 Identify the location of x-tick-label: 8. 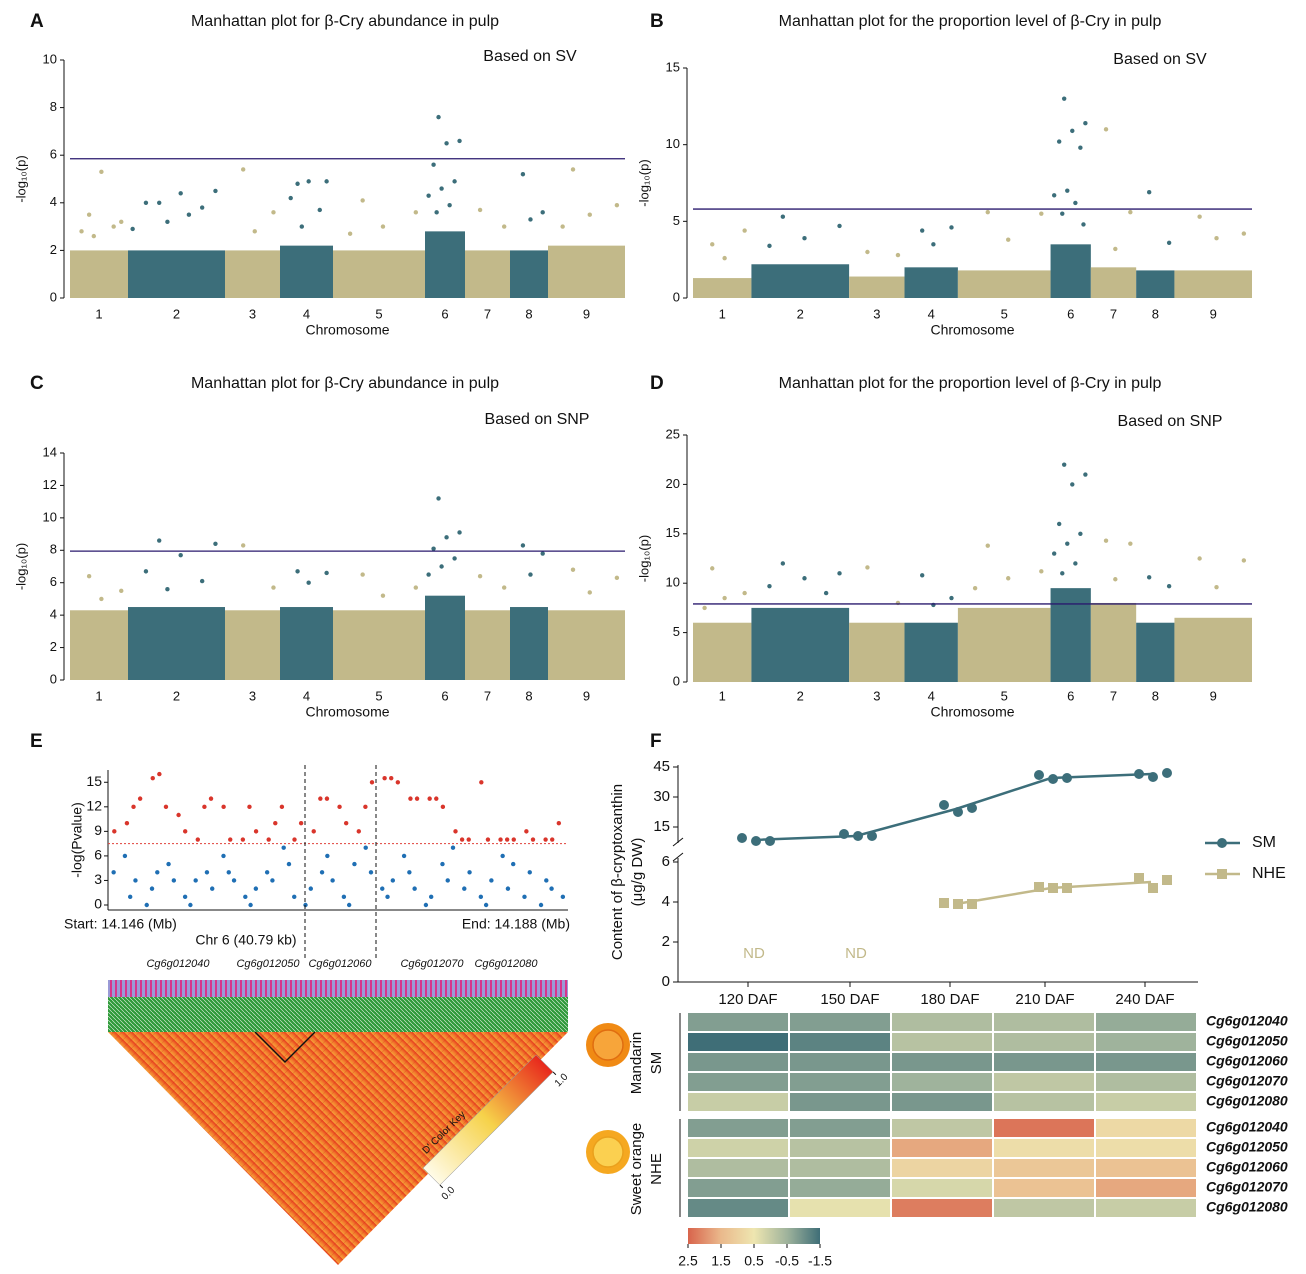
(1155, 695).